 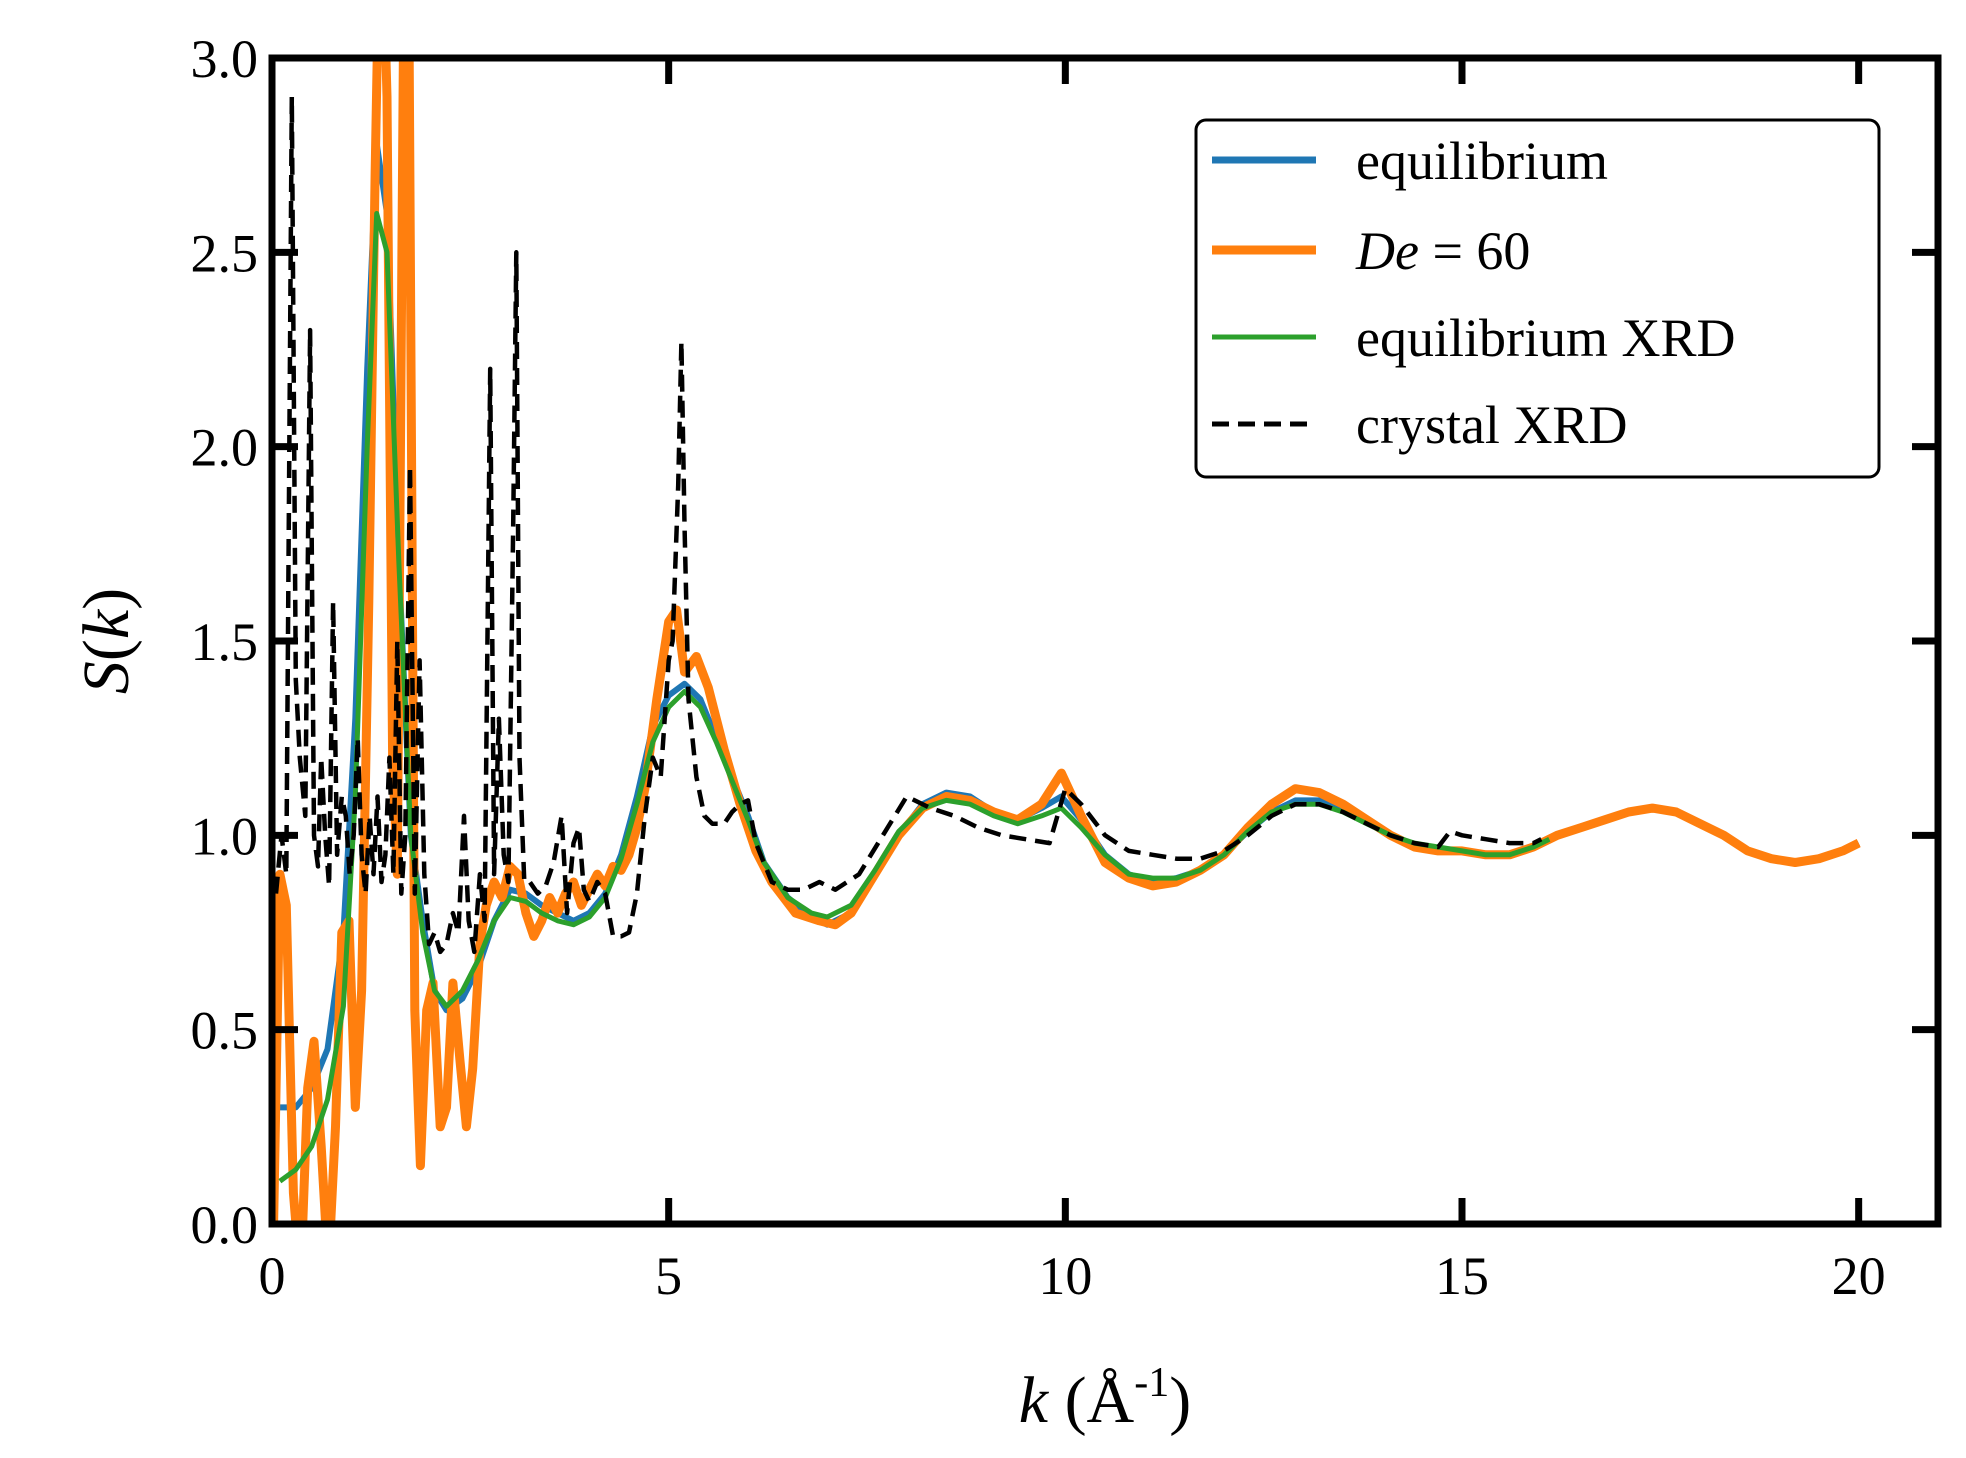 I want to click on y-tick-label: 2.5, so click(x=225, y=253).